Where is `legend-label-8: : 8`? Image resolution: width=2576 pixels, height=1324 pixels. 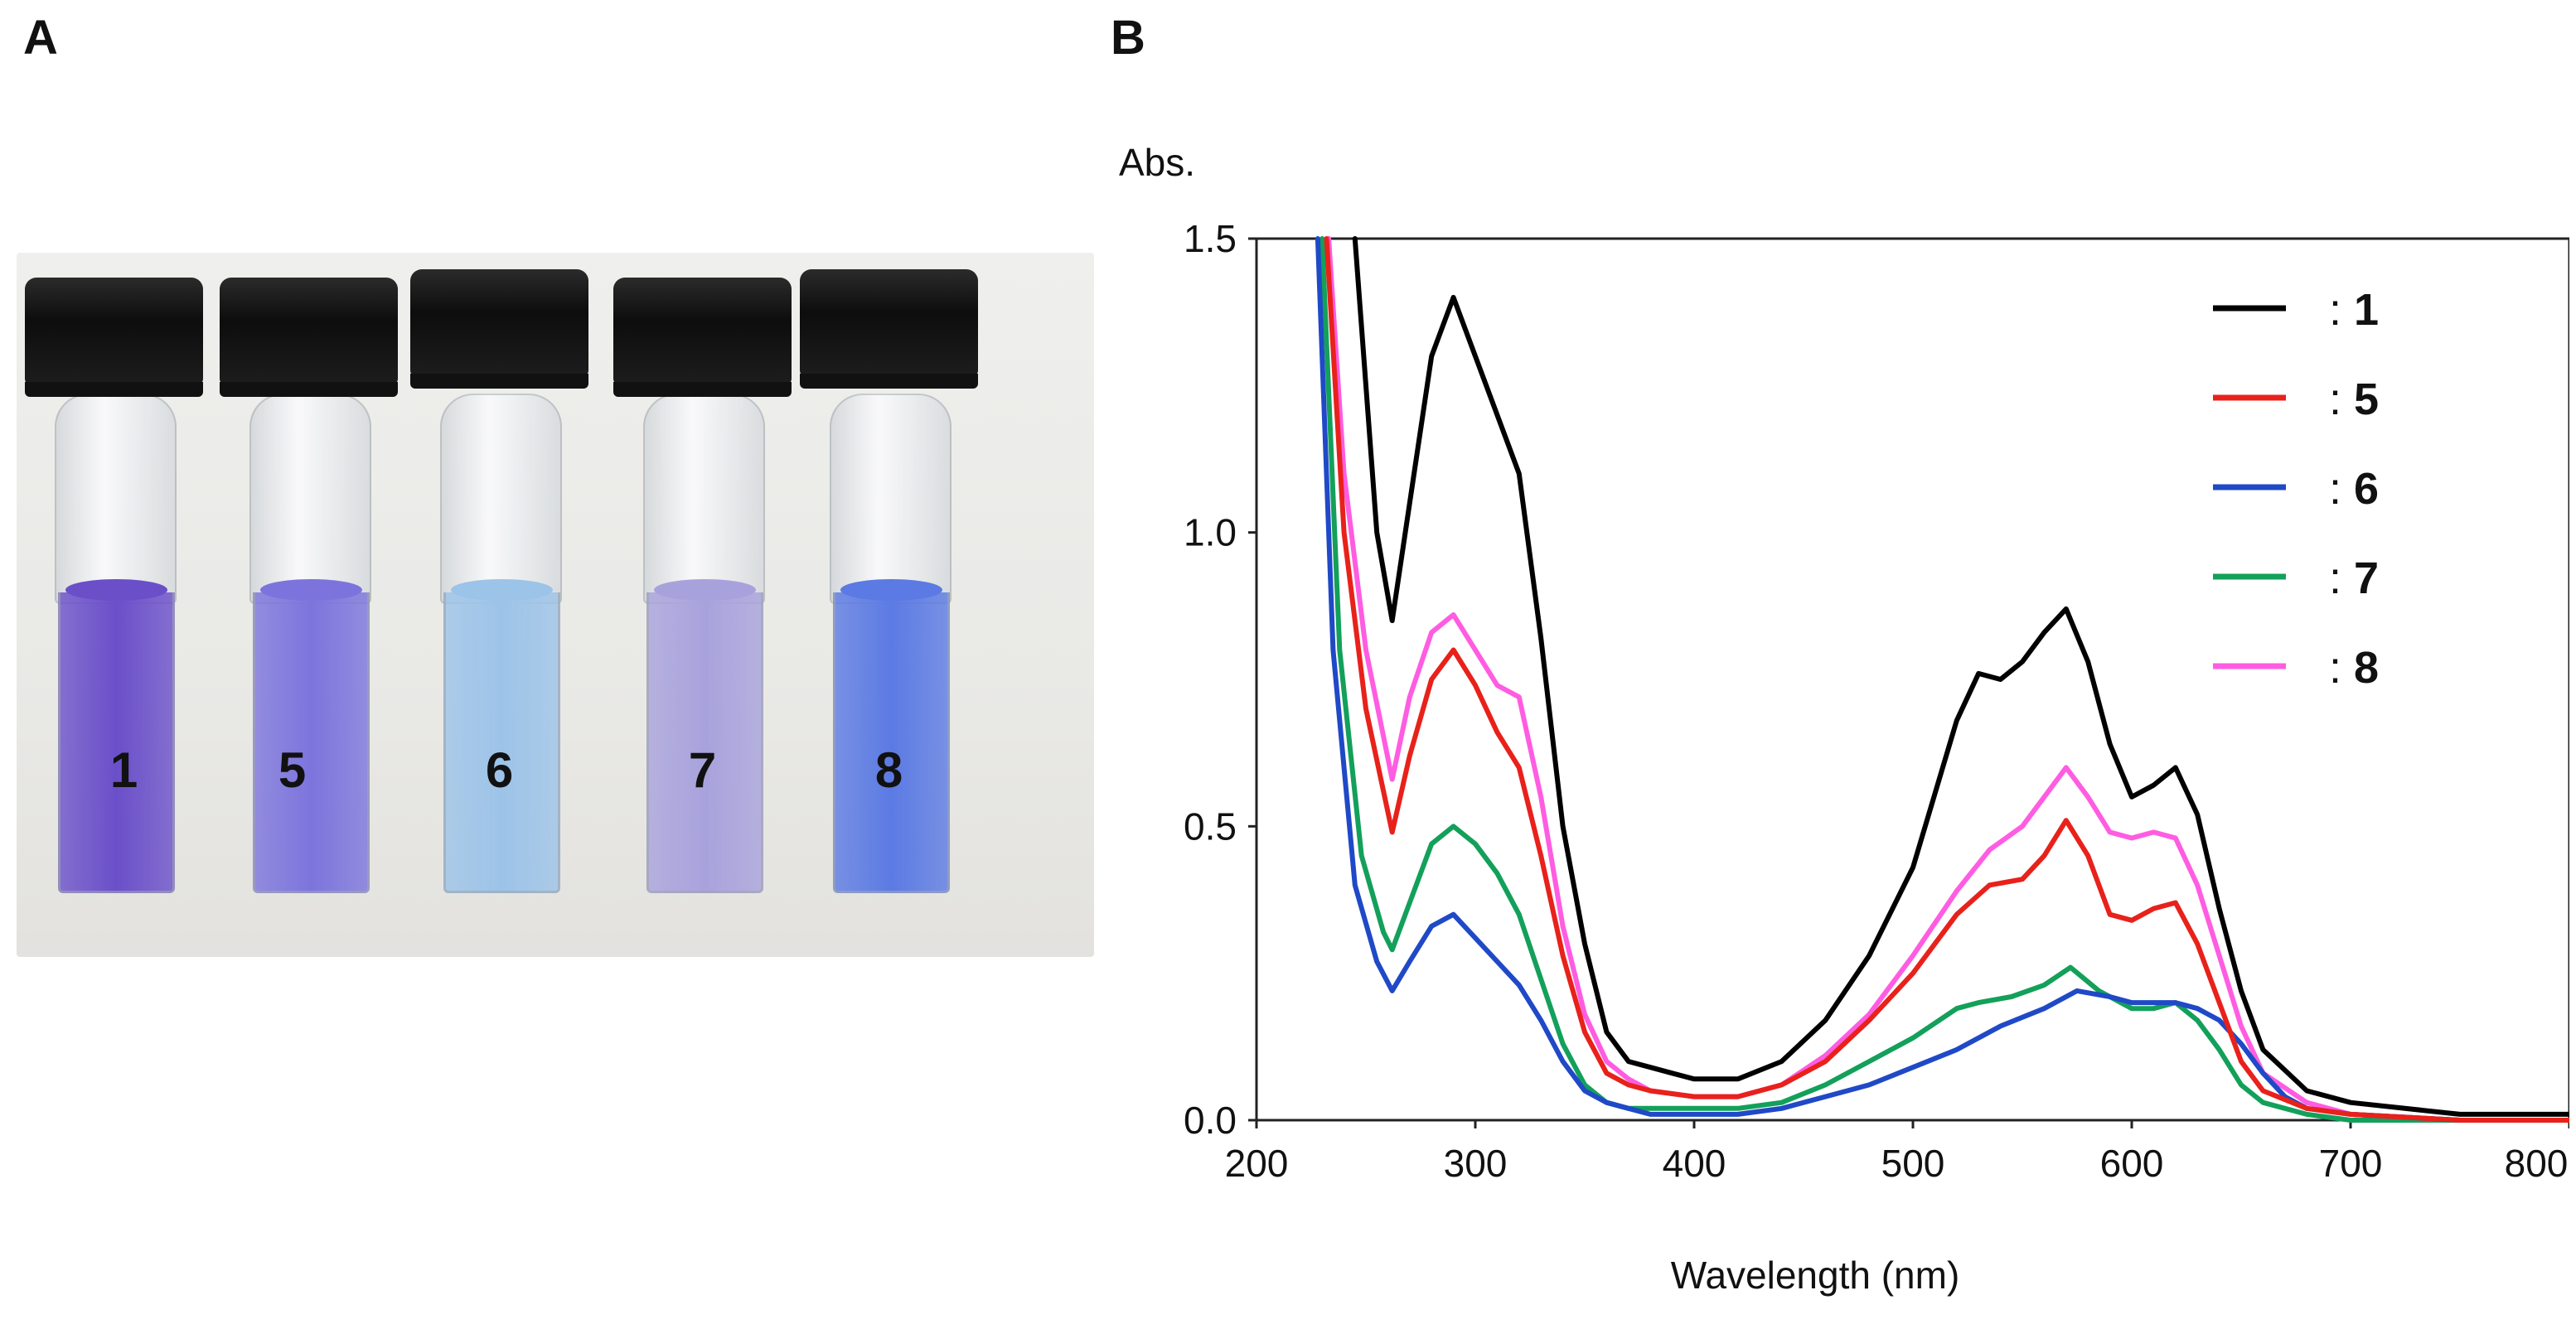
legend-label-8: : 8 is located at coordinates (2354, 668).